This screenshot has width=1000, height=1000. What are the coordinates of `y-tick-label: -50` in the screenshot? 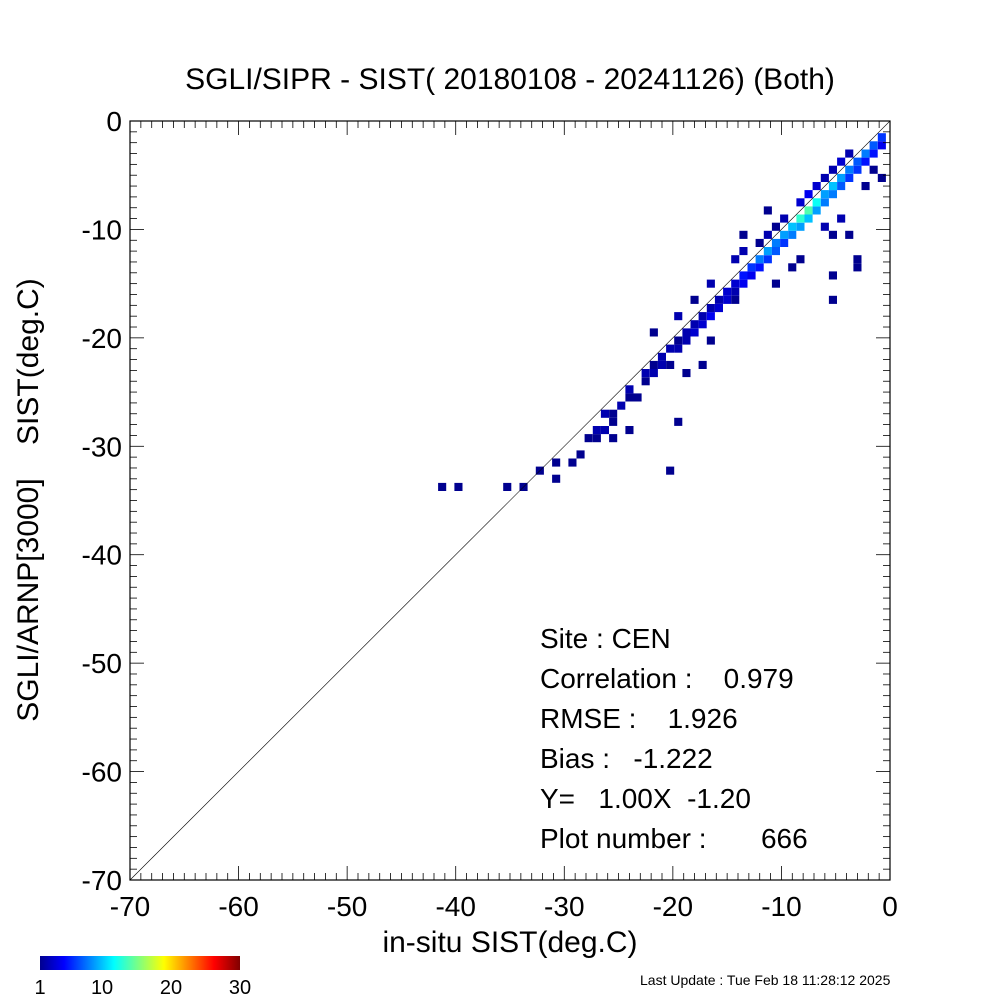 It's located at (102, 663).